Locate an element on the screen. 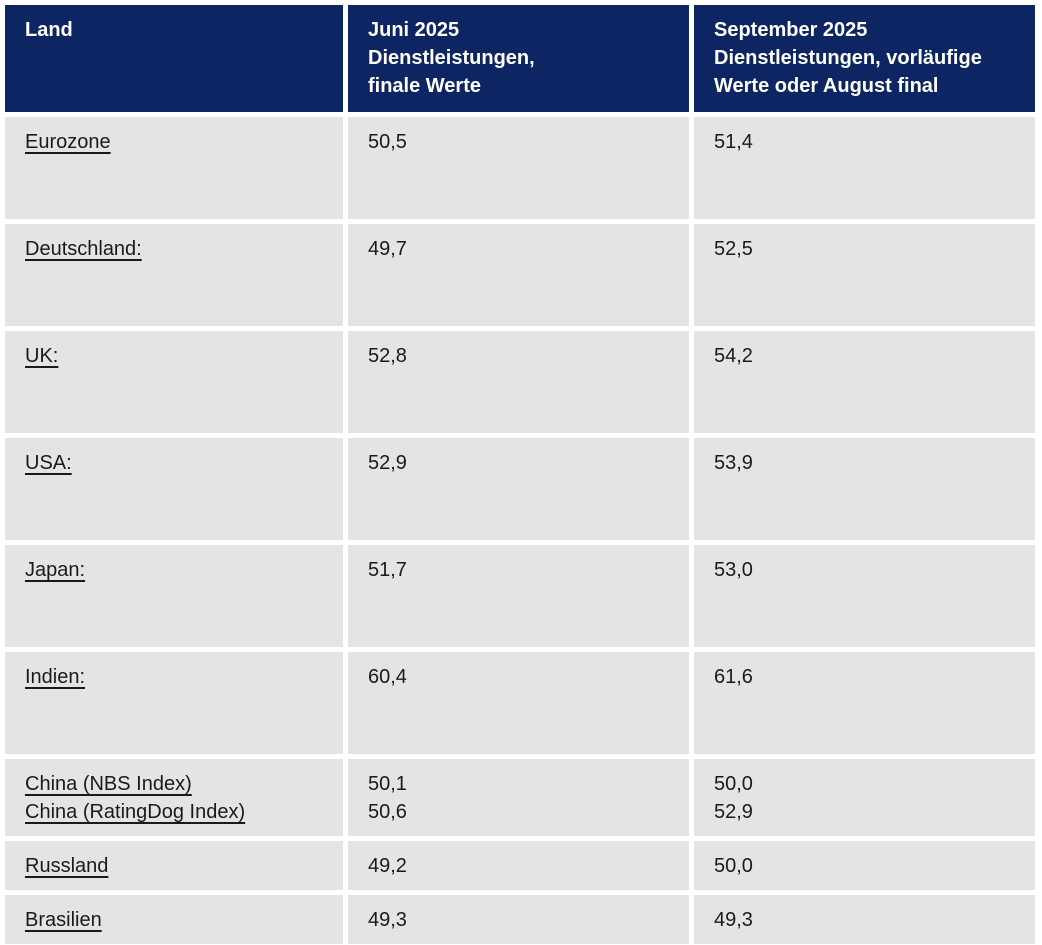 Image resolution: width=1042 pixels, height=945 pixels. col-header-land: Land is located at coordinates (174, 58).